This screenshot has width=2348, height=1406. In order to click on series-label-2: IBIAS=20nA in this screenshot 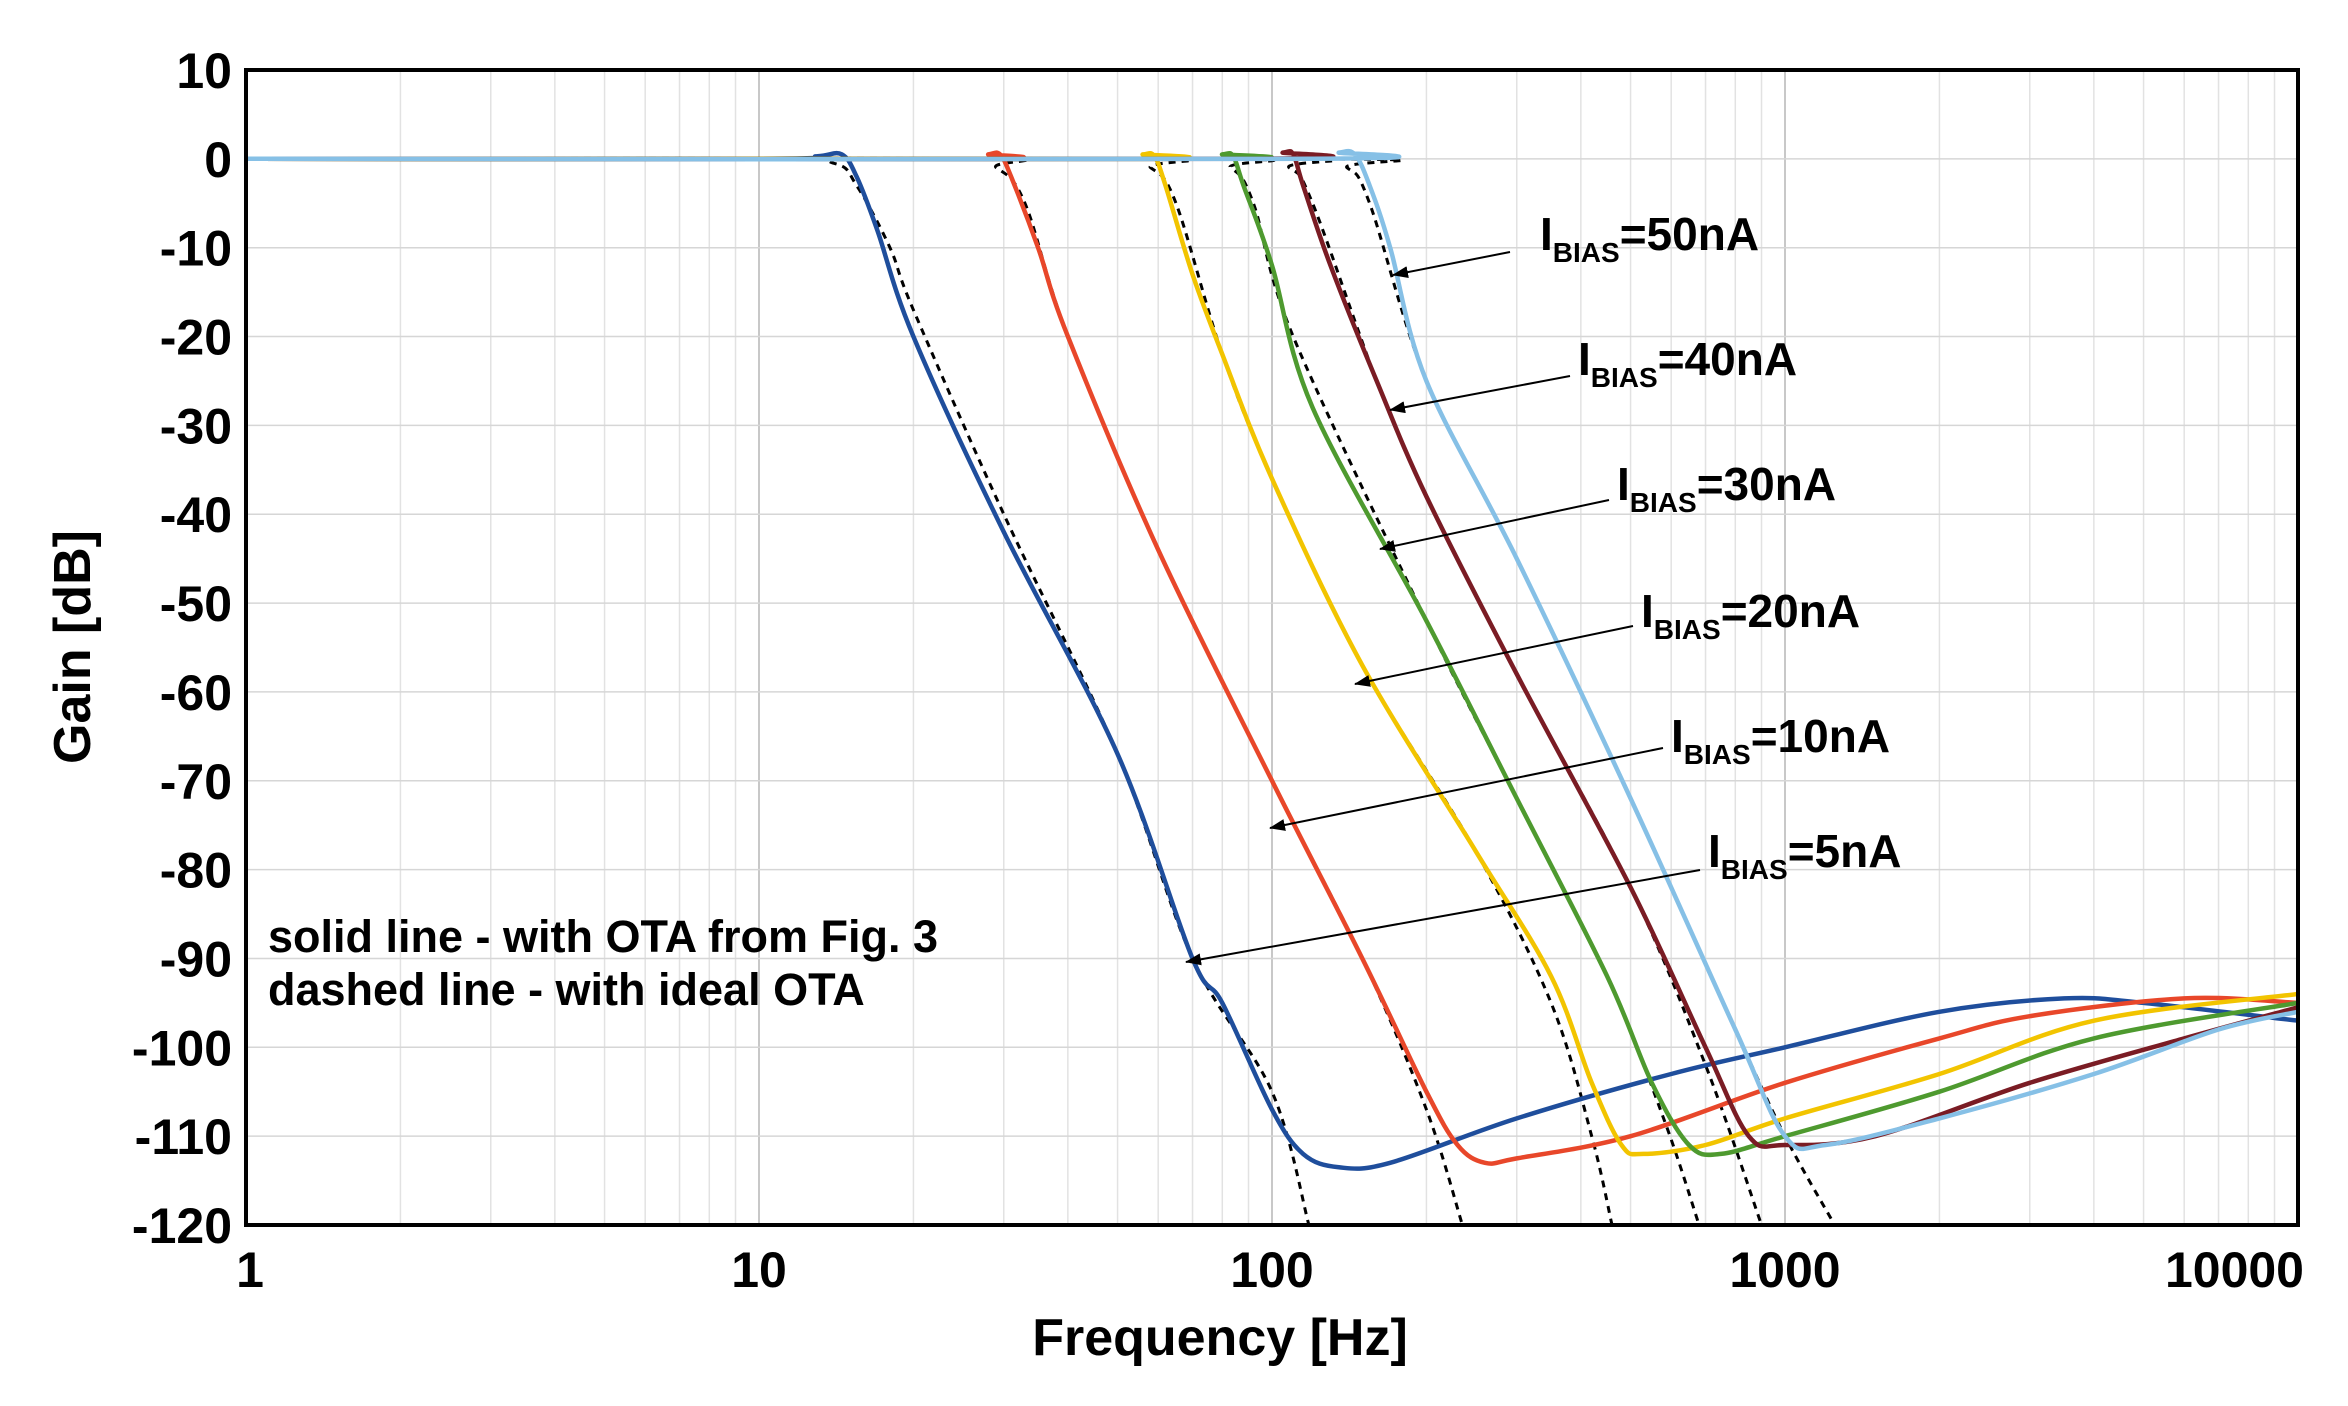, I will do `click(1750, 615)`.